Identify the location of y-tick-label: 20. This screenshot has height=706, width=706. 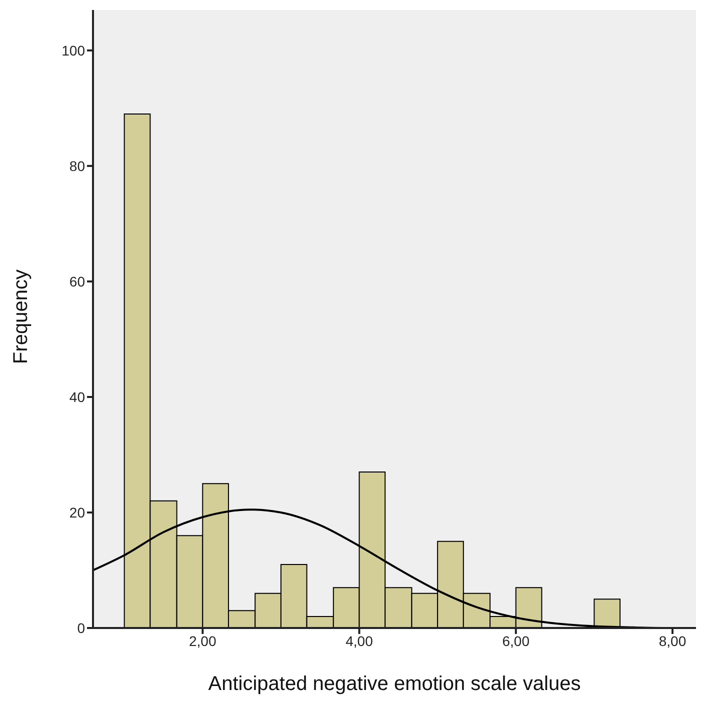
(77, 512).